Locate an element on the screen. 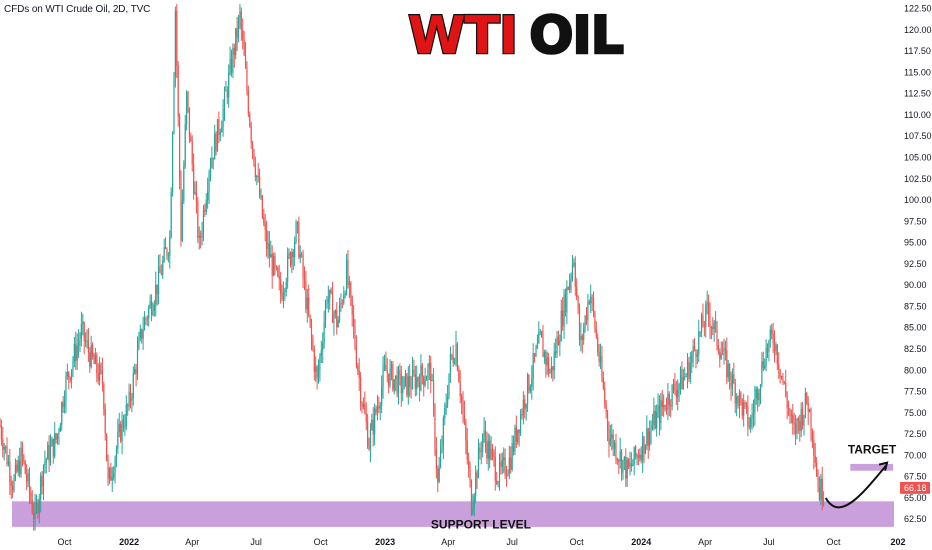  time-tick-label: Apr is located at coordinates (192, 542).